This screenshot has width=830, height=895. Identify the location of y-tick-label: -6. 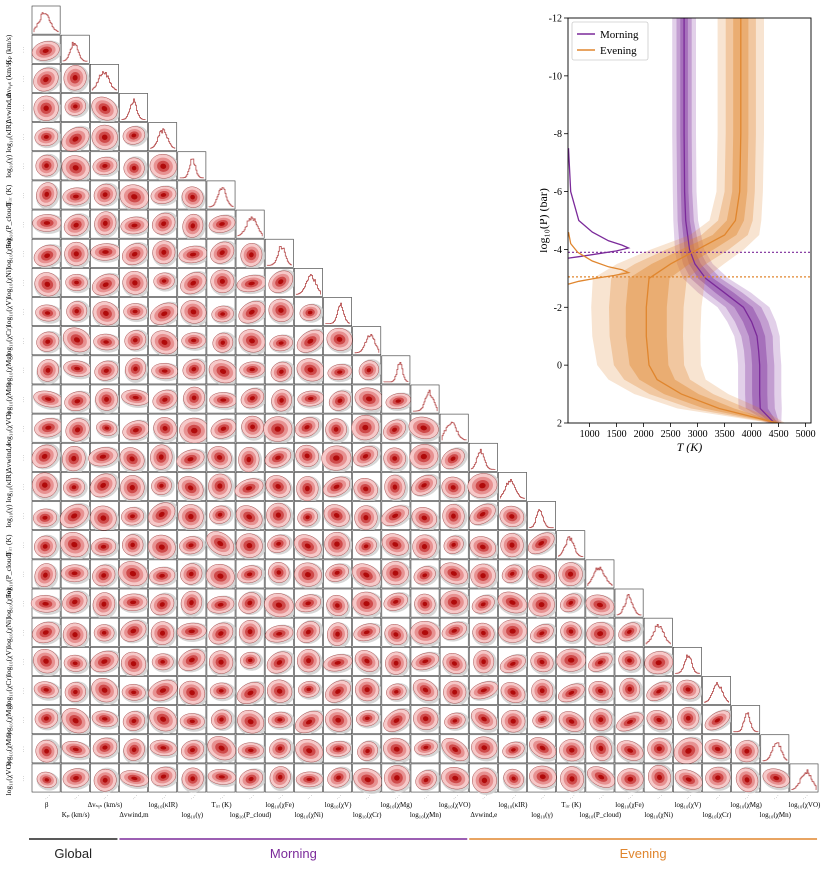
(558, 192).